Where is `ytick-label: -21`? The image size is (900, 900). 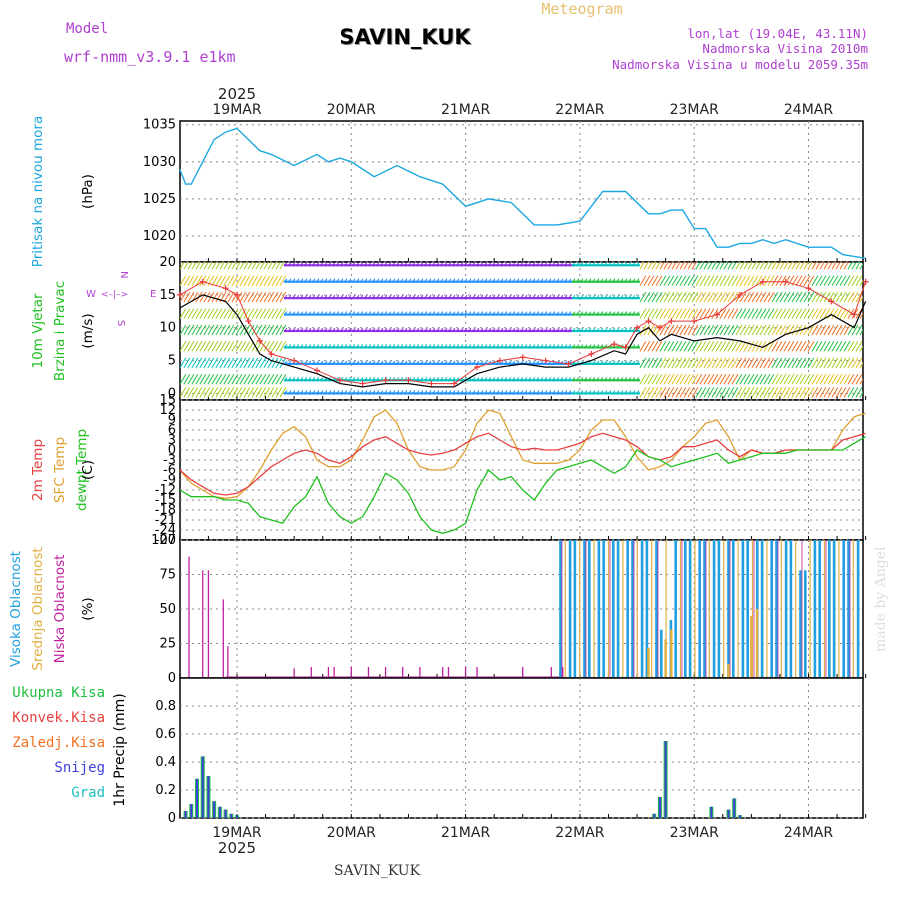
ytick-label: -21 is located at coordinates (165, 520).